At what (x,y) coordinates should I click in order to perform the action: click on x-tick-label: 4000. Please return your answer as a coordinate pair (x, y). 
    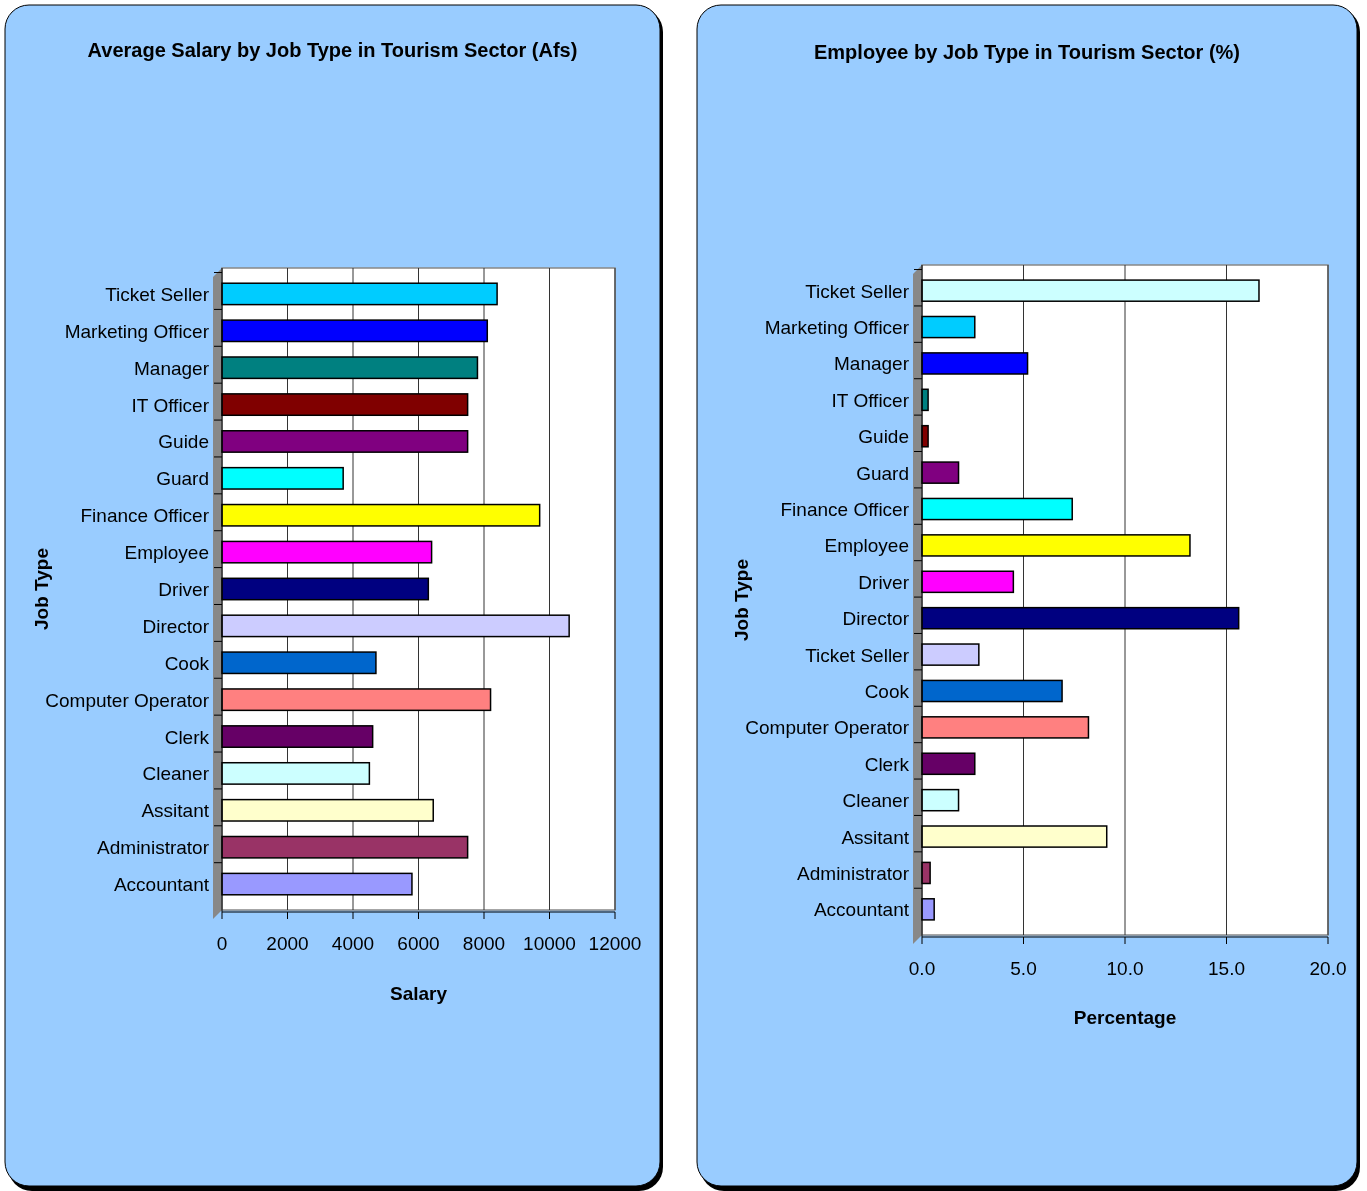
    Looking at the image, I should click on (353, 943).